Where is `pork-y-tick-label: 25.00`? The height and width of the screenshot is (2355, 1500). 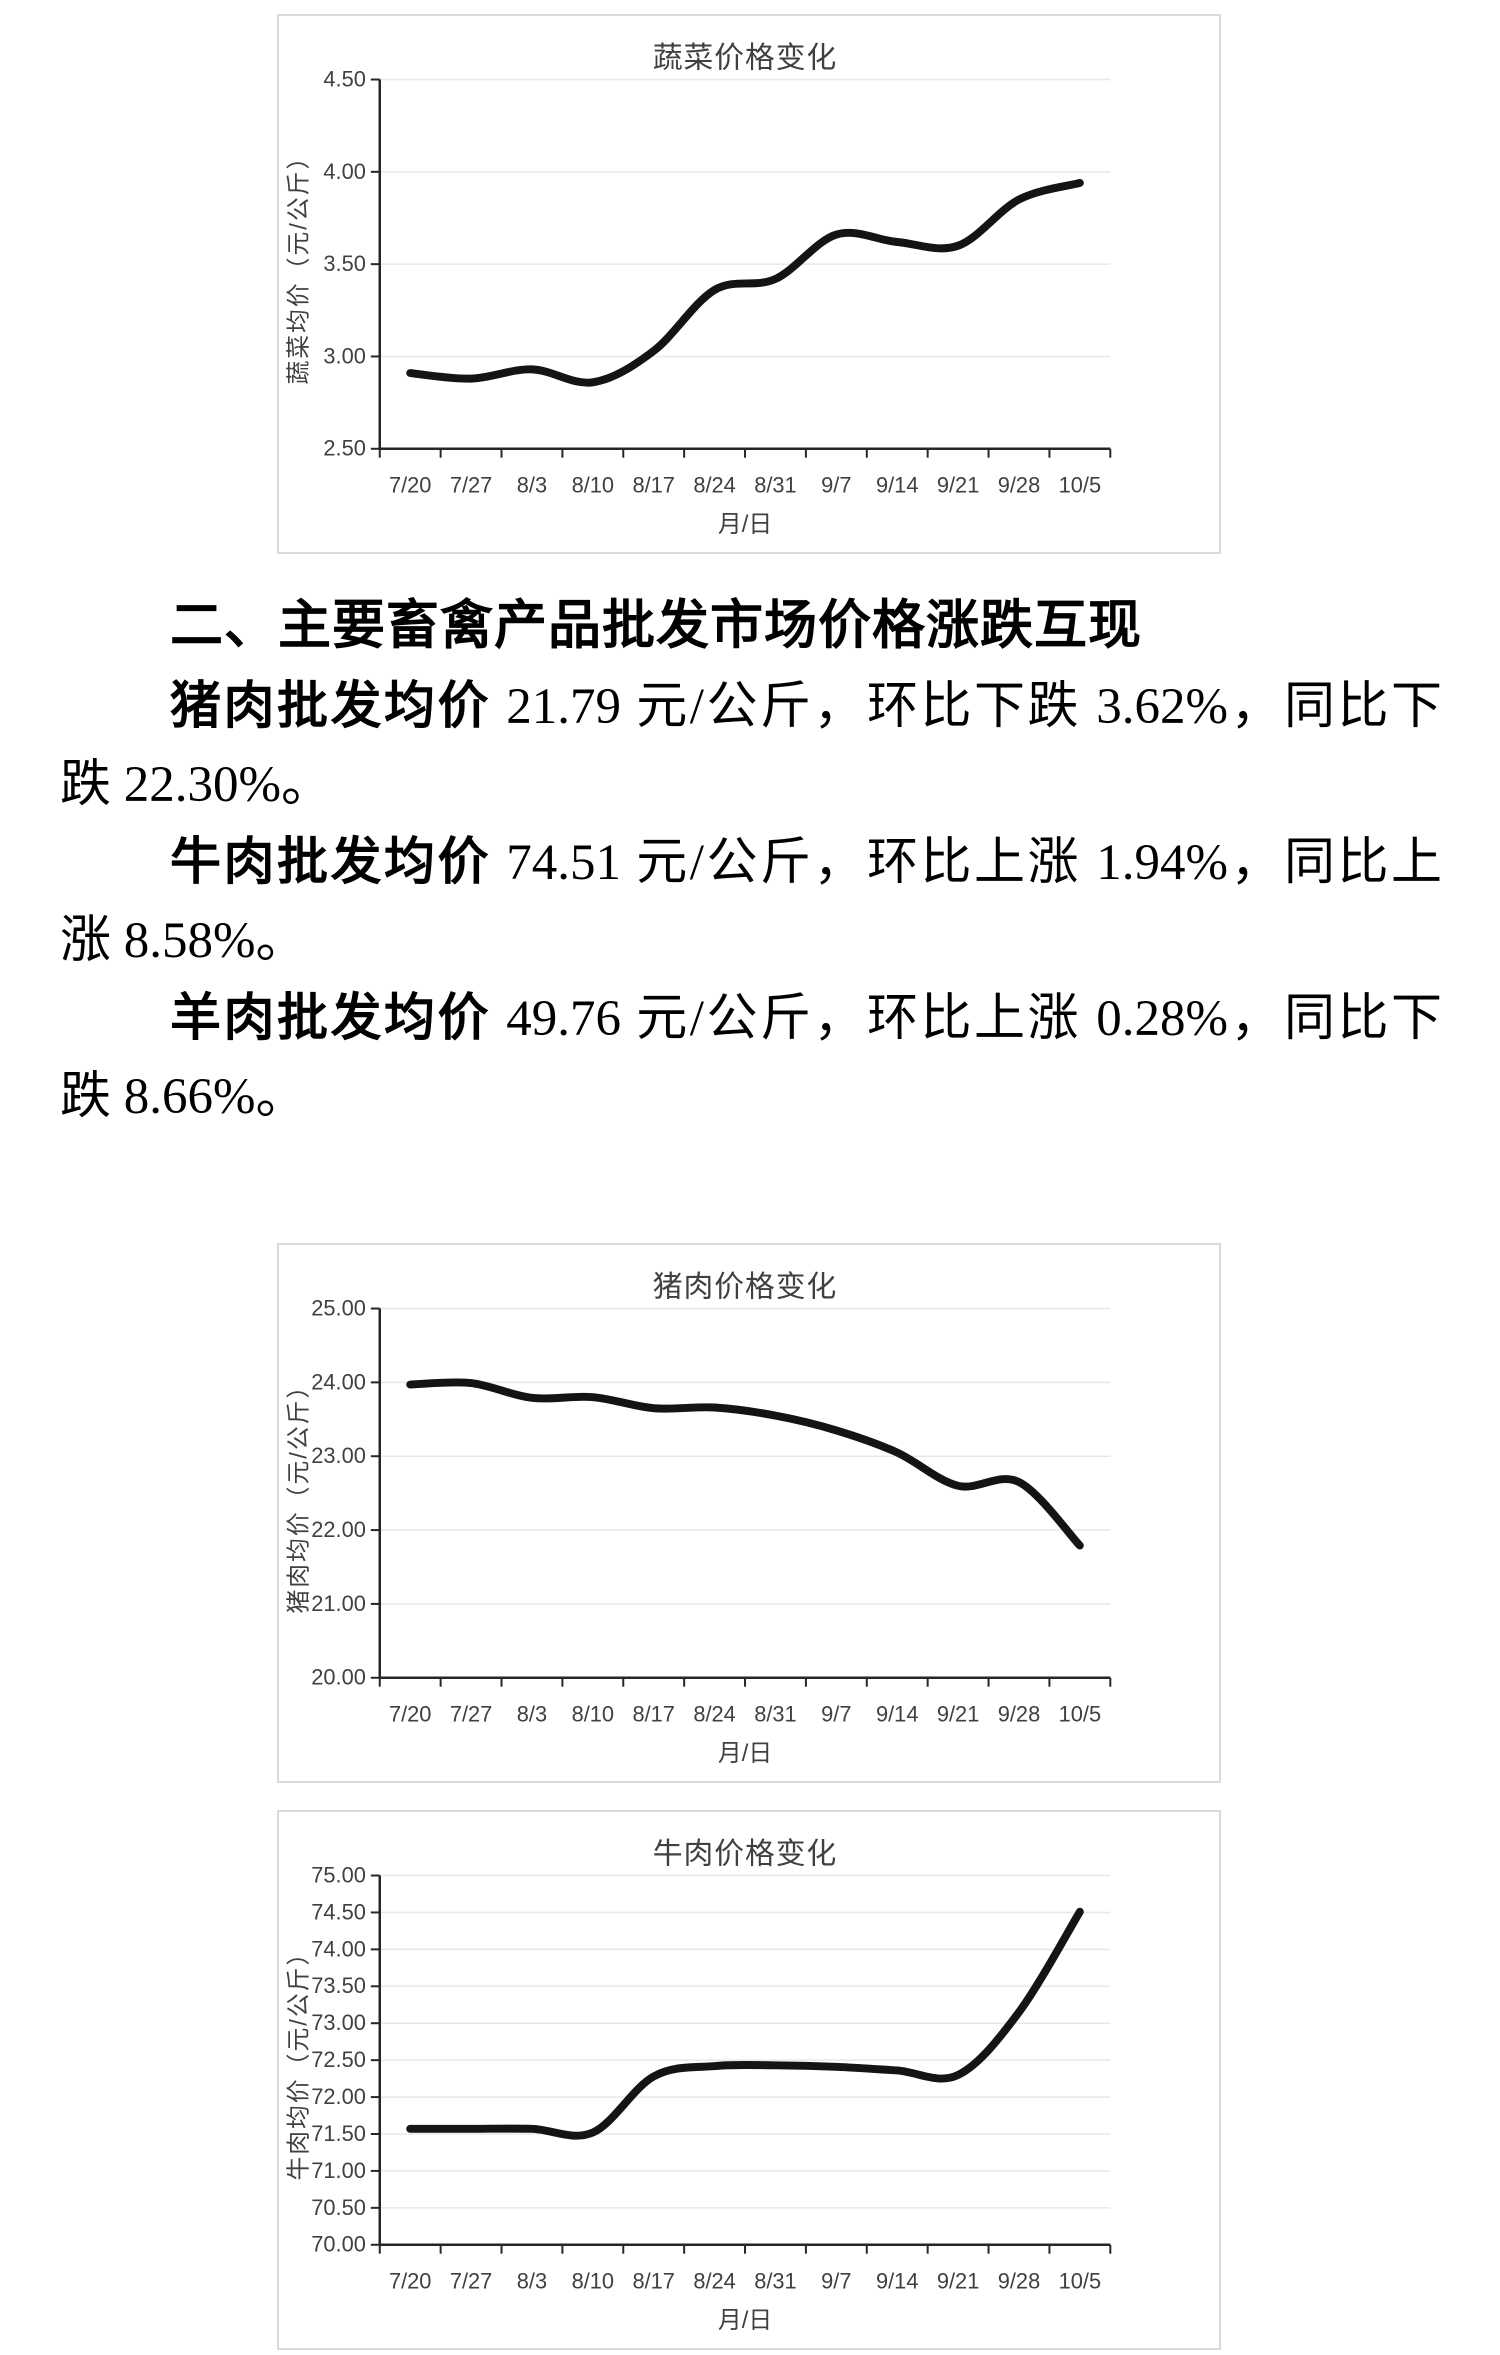 pork-y-tick-label: 25.00 is located at coordinates (338, 1307).